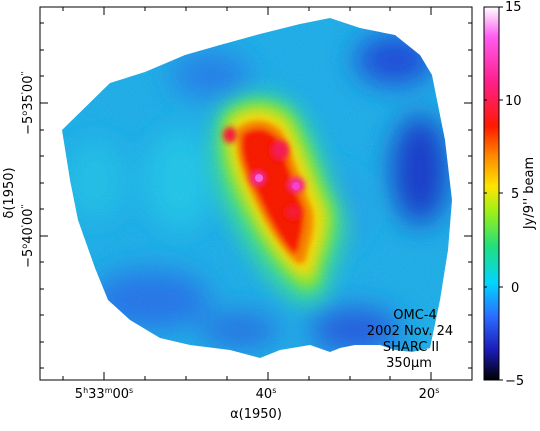 This screenshot has width=540, height=431. I want to click on y-axis-label: δ(1950), so click(9, 192).